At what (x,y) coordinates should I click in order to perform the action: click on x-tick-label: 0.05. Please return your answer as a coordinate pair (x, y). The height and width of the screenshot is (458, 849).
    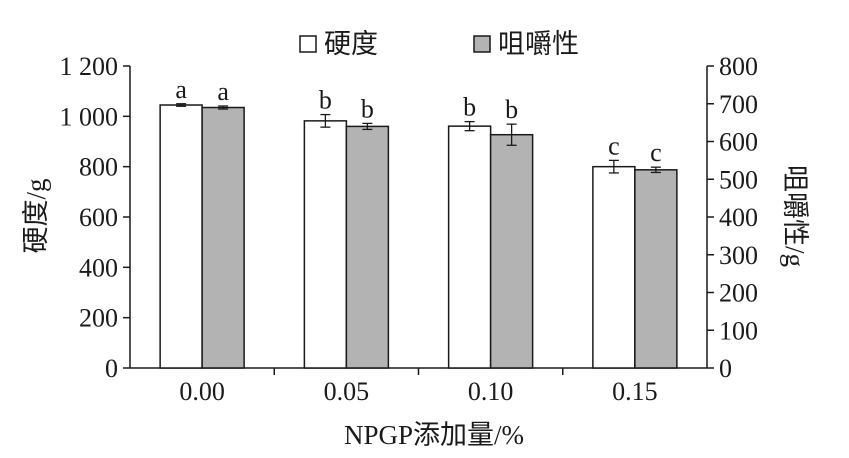
    Looking at the image, I should click on (347, 391).